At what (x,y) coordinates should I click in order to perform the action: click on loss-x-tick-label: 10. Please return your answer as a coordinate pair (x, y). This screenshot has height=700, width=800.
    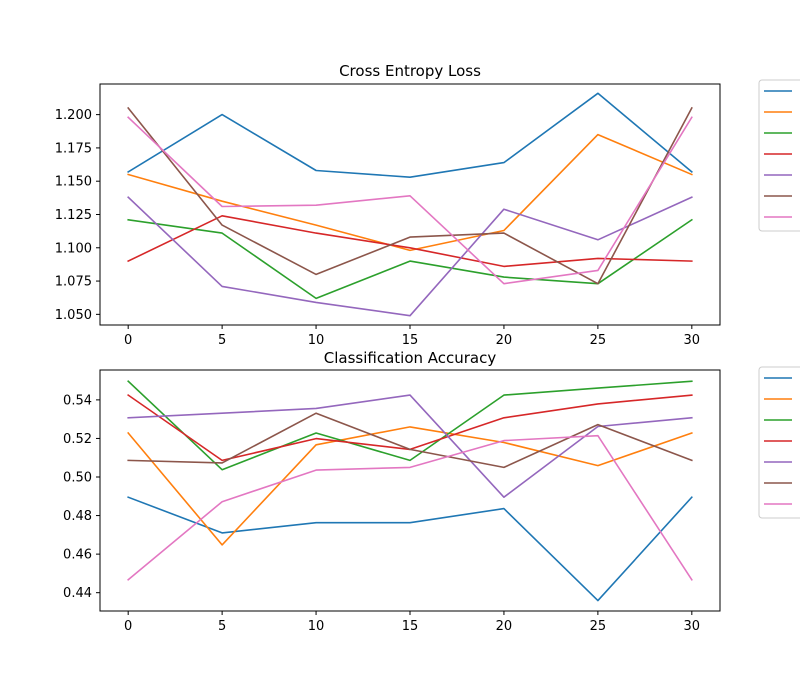
    Looking at the image, I should click on (316, 340).